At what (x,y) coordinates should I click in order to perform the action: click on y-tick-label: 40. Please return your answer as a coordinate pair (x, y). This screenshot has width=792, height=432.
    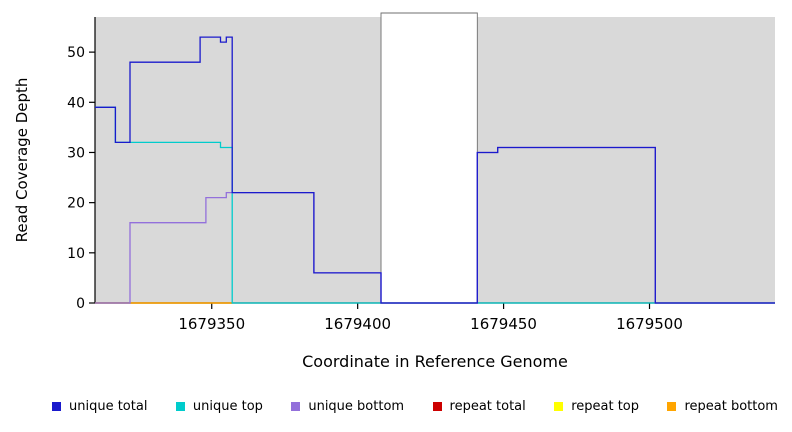
    Looking at the image, I should click on (76, 103).